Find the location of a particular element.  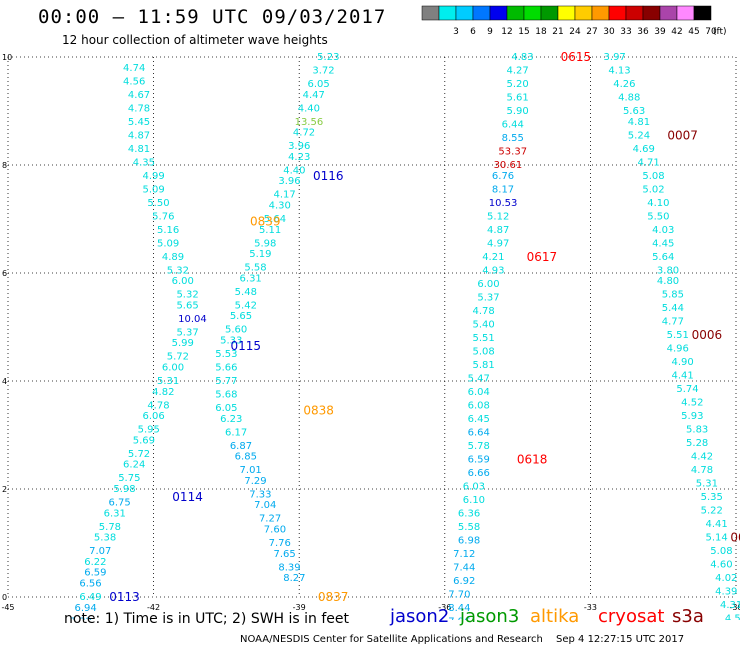

legend-altika: altika is located at coordinates (555, 616).